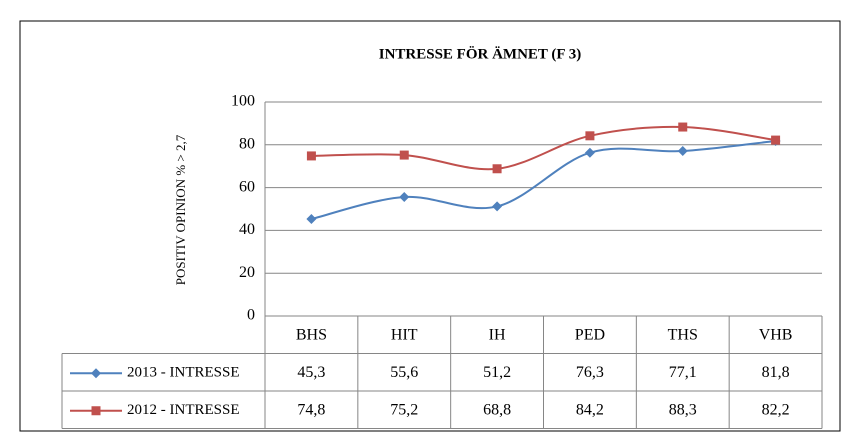 The width and height of the screenshot is (851, 432). Describe the element at coordinates (776, 409) in the screenshot. I see `data-label: 82,2` at that location.